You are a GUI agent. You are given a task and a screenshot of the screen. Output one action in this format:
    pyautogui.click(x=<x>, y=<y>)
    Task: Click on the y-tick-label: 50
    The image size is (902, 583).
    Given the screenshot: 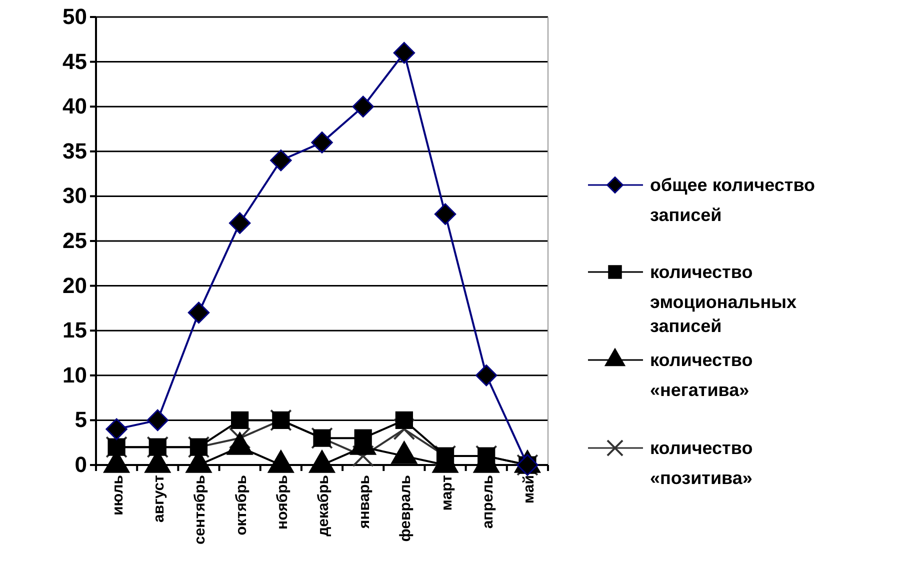 What is the action you would take?
    pyautogui.click(x=74, y=17)
    